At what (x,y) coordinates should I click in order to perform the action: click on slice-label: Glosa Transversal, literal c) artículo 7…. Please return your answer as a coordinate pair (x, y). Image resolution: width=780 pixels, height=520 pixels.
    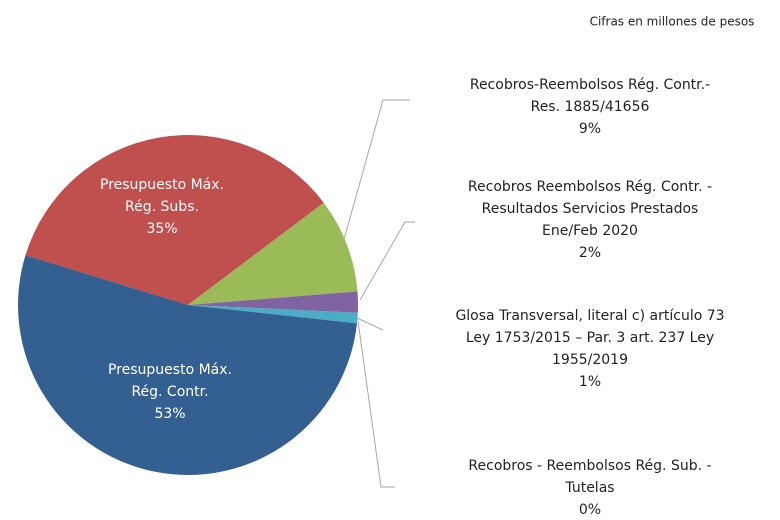
    Looking at the image, I should click on (589, 338).